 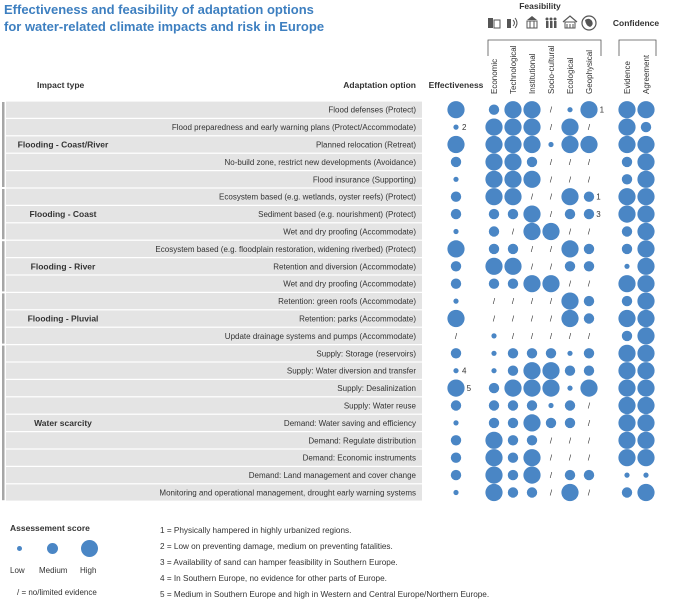 What do you see at coordinates (347, 301) in the screenshot?
I see `option-label: Retention: green roofs (Accommodate)` at bounding box center [347, 301].